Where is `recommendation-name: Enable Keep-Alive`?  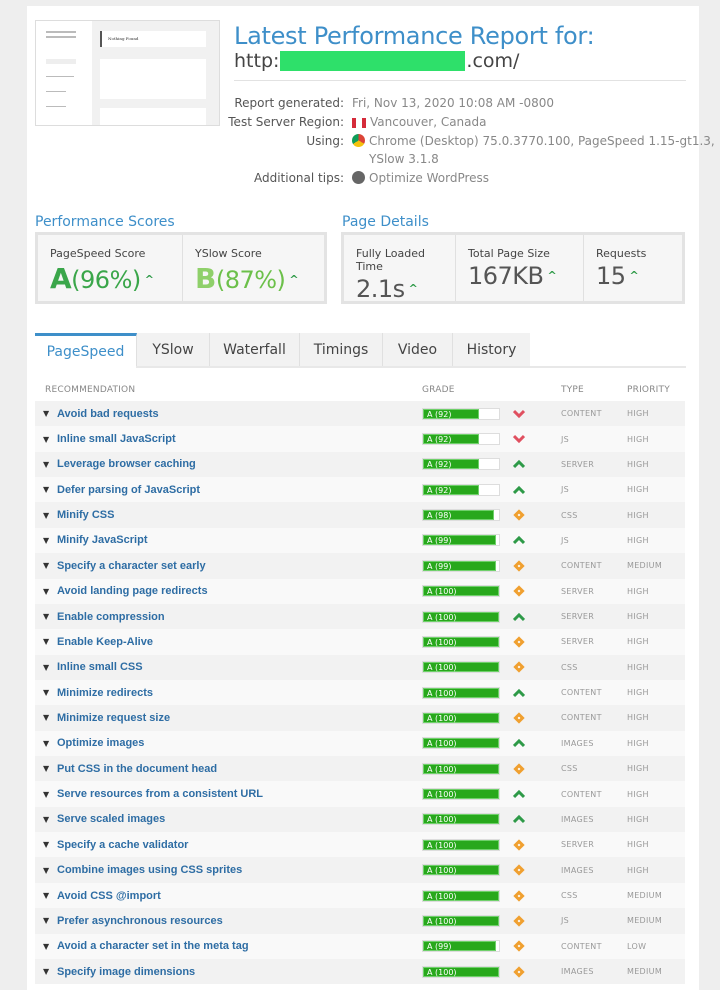 recommendation-name: Enable Keep-Alive is located at coordinates (105, 641).